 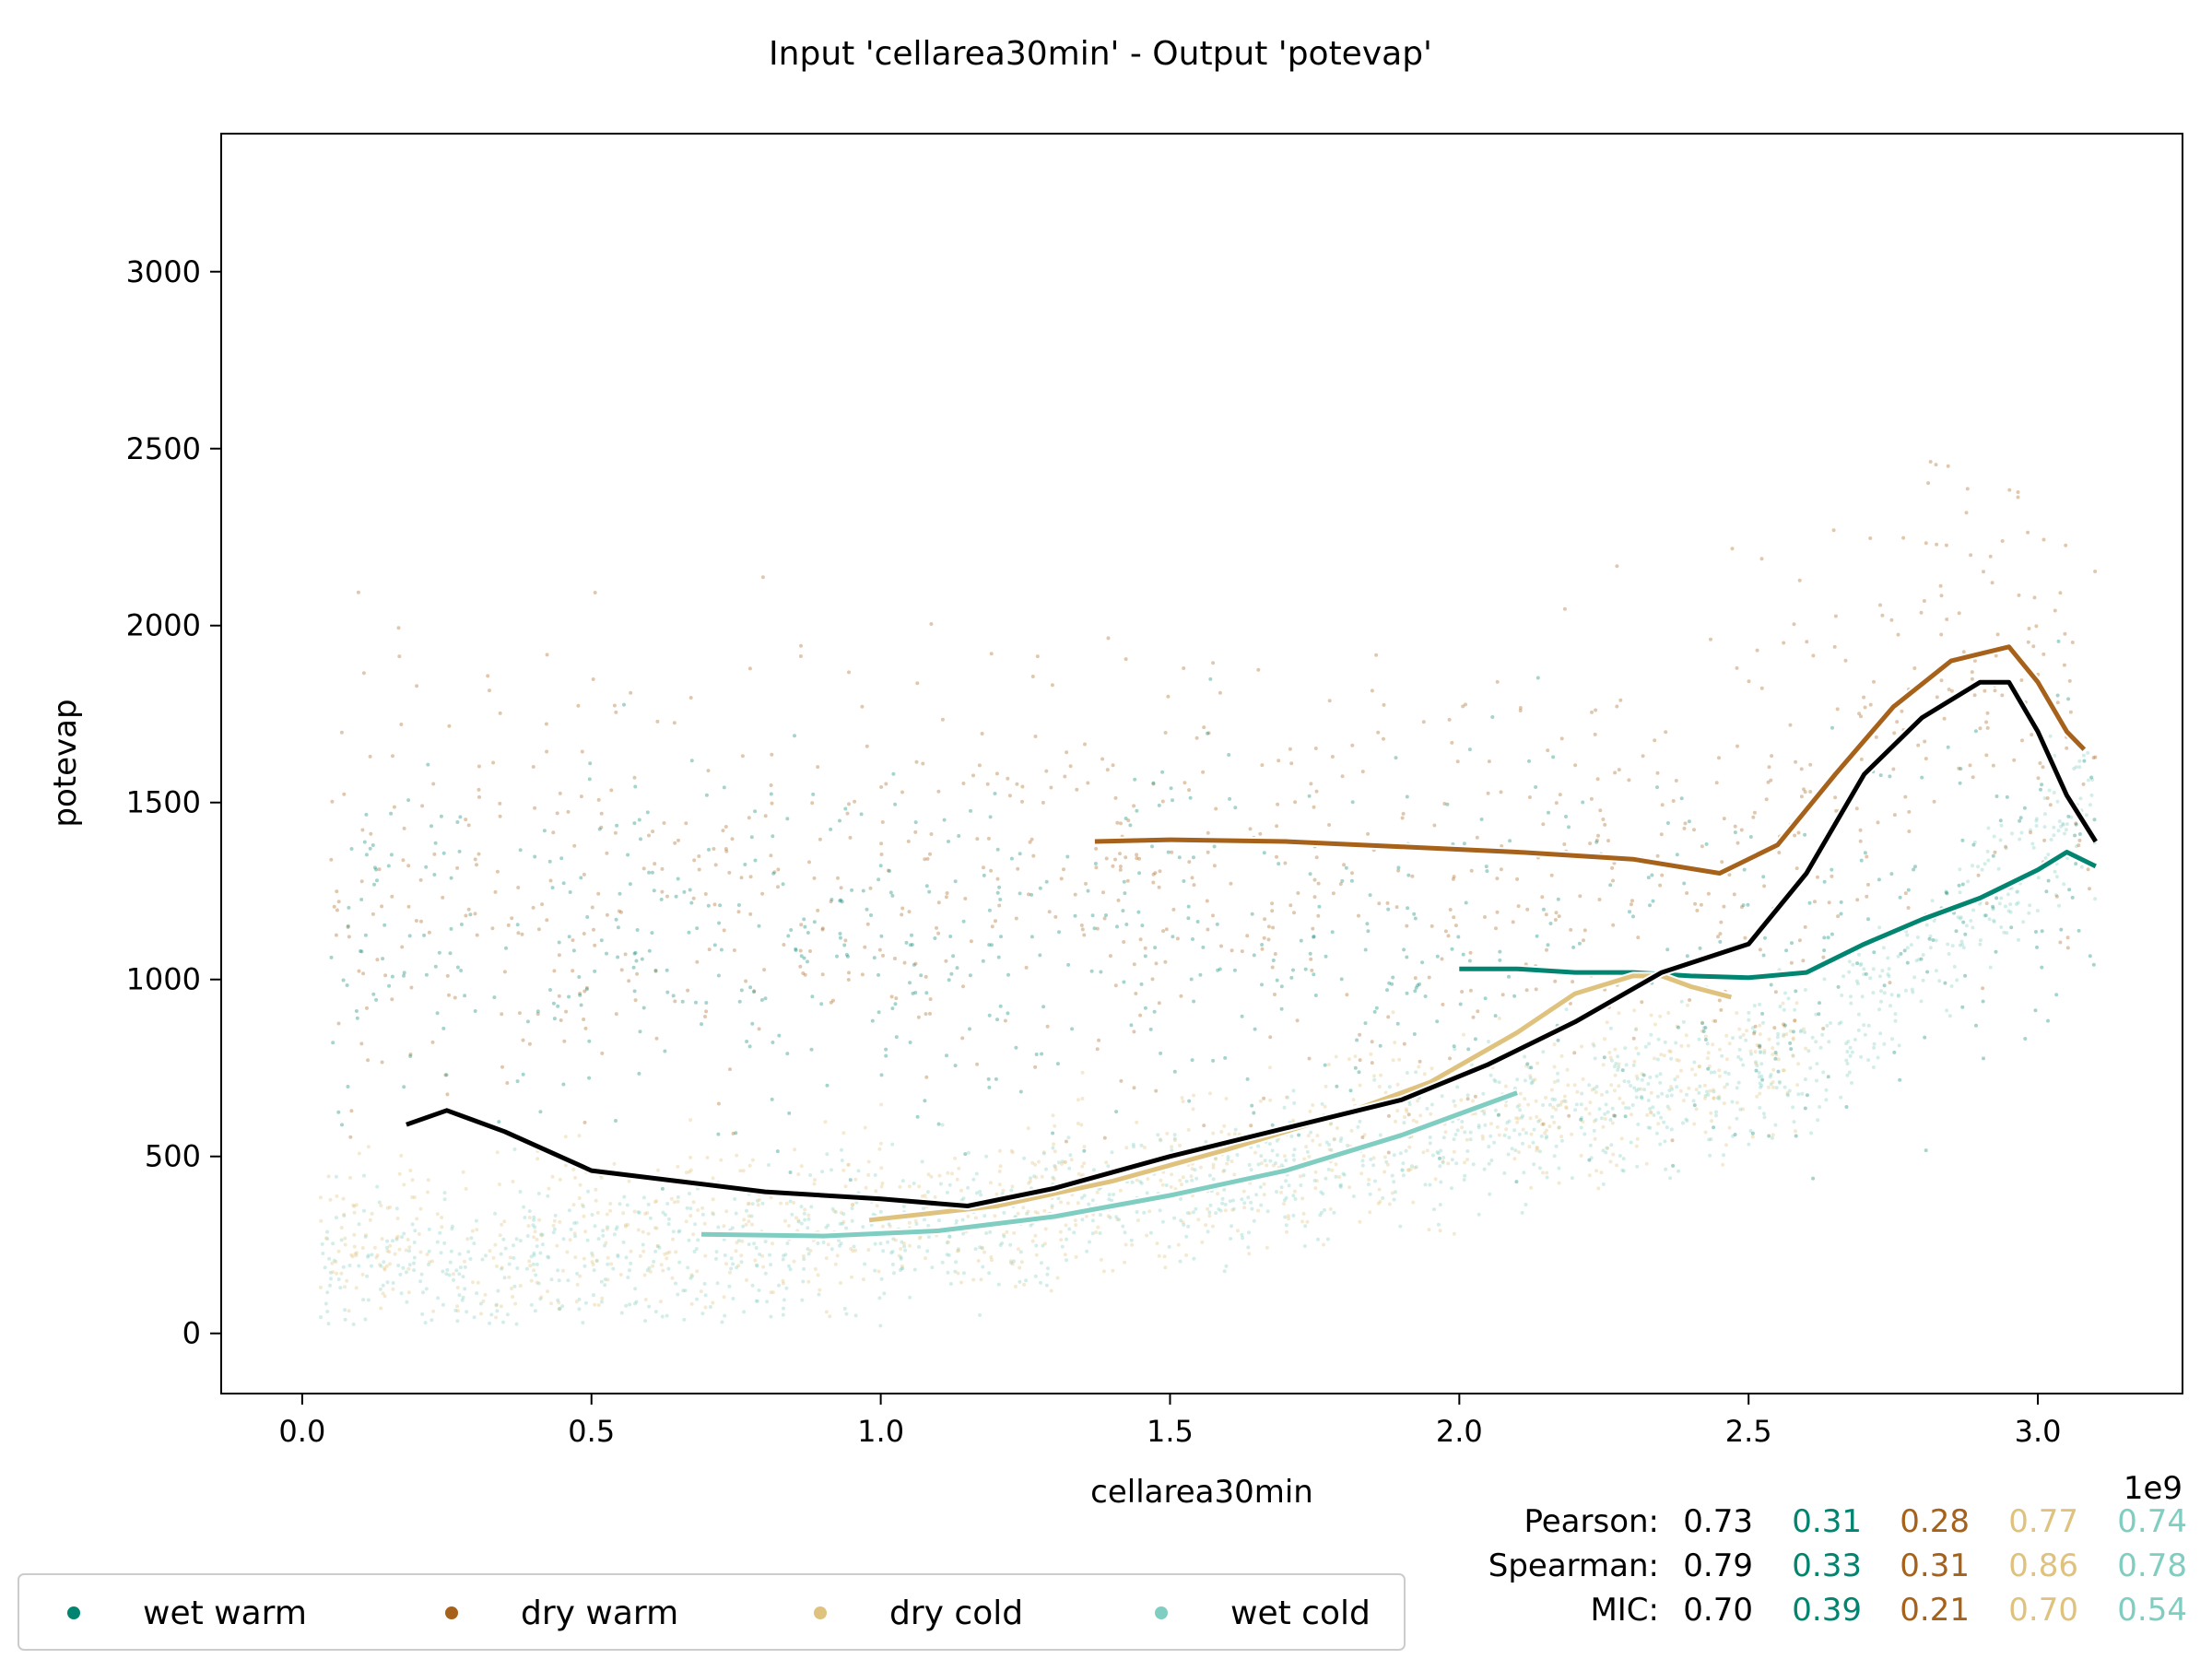 What do you see at coordinates (451, 1612) in the screenshot?
I see `legend-marker` at bounding box center [451, 1612].